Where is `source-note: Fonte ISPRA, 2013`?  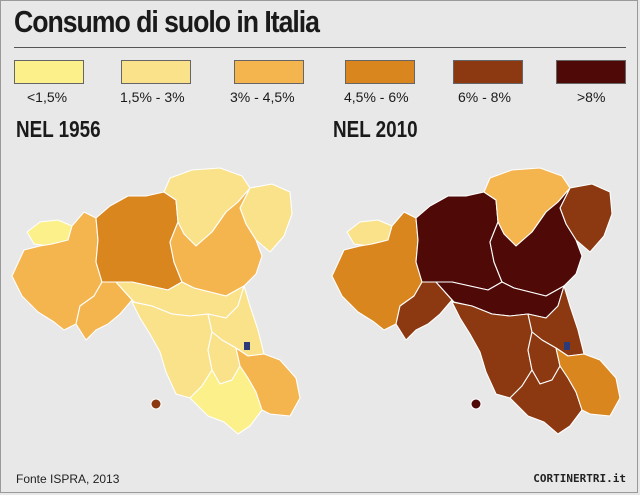 source-note: Fonte ISPRA, 2013 is located at coordinates (68, 479).